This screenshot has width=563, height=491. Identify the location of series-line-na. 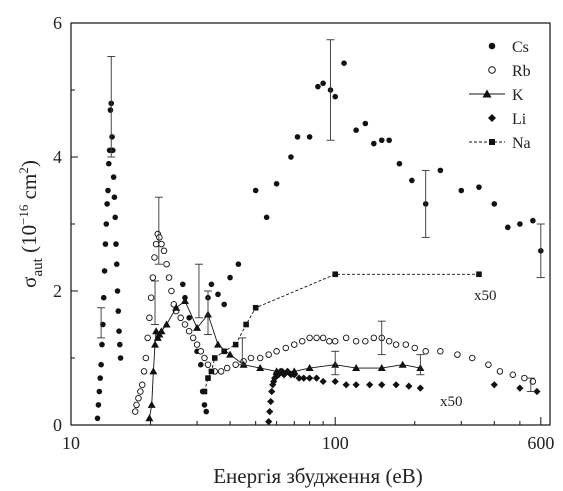
(341, 332).